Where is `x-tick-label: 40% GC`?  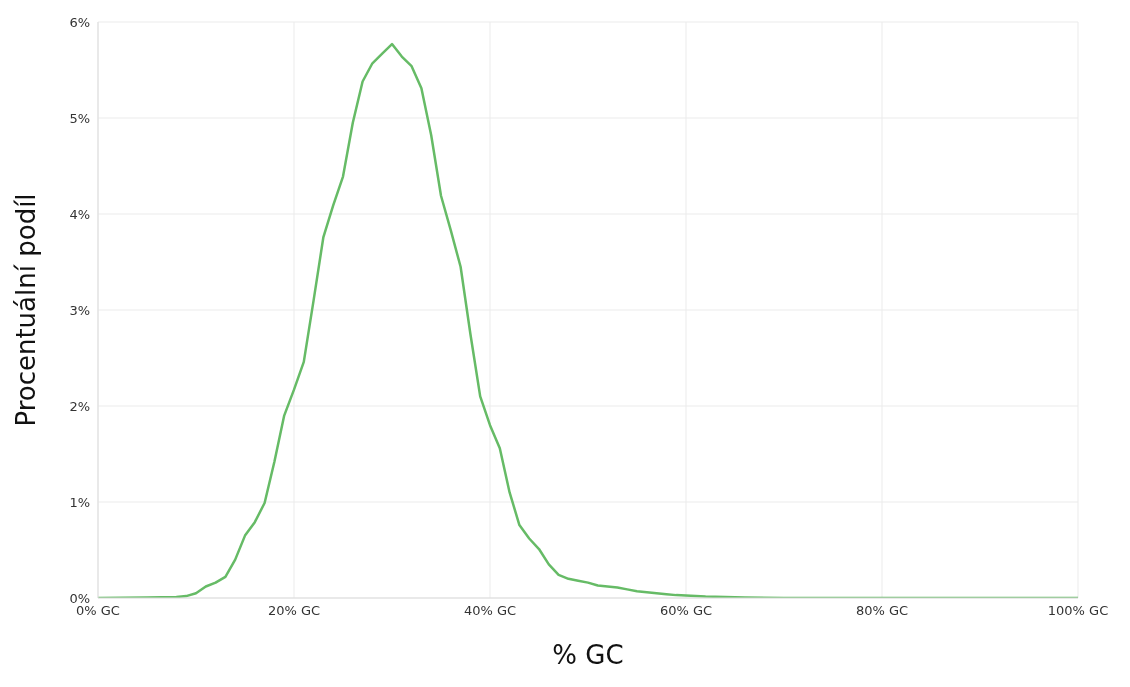
x-tick-label: 40% GC is located at coordinates (490, 611).